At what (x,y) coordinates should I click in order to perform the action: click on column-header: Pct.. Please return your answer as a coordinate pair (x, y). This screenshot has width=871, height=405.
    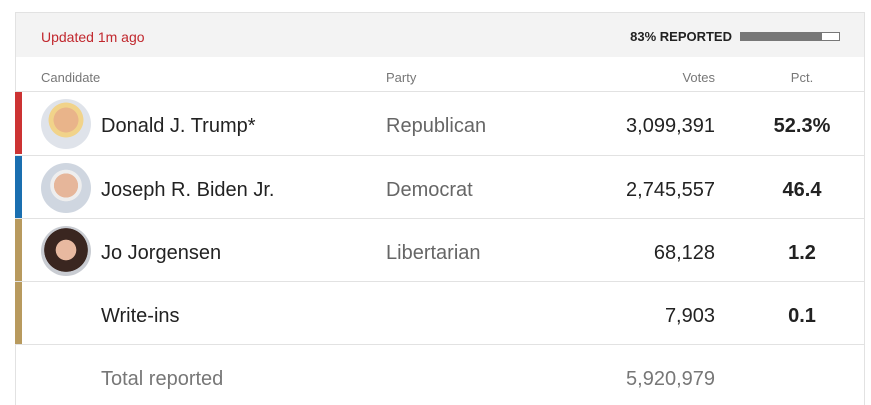
    Looking at the image, I should click on (802, 77).